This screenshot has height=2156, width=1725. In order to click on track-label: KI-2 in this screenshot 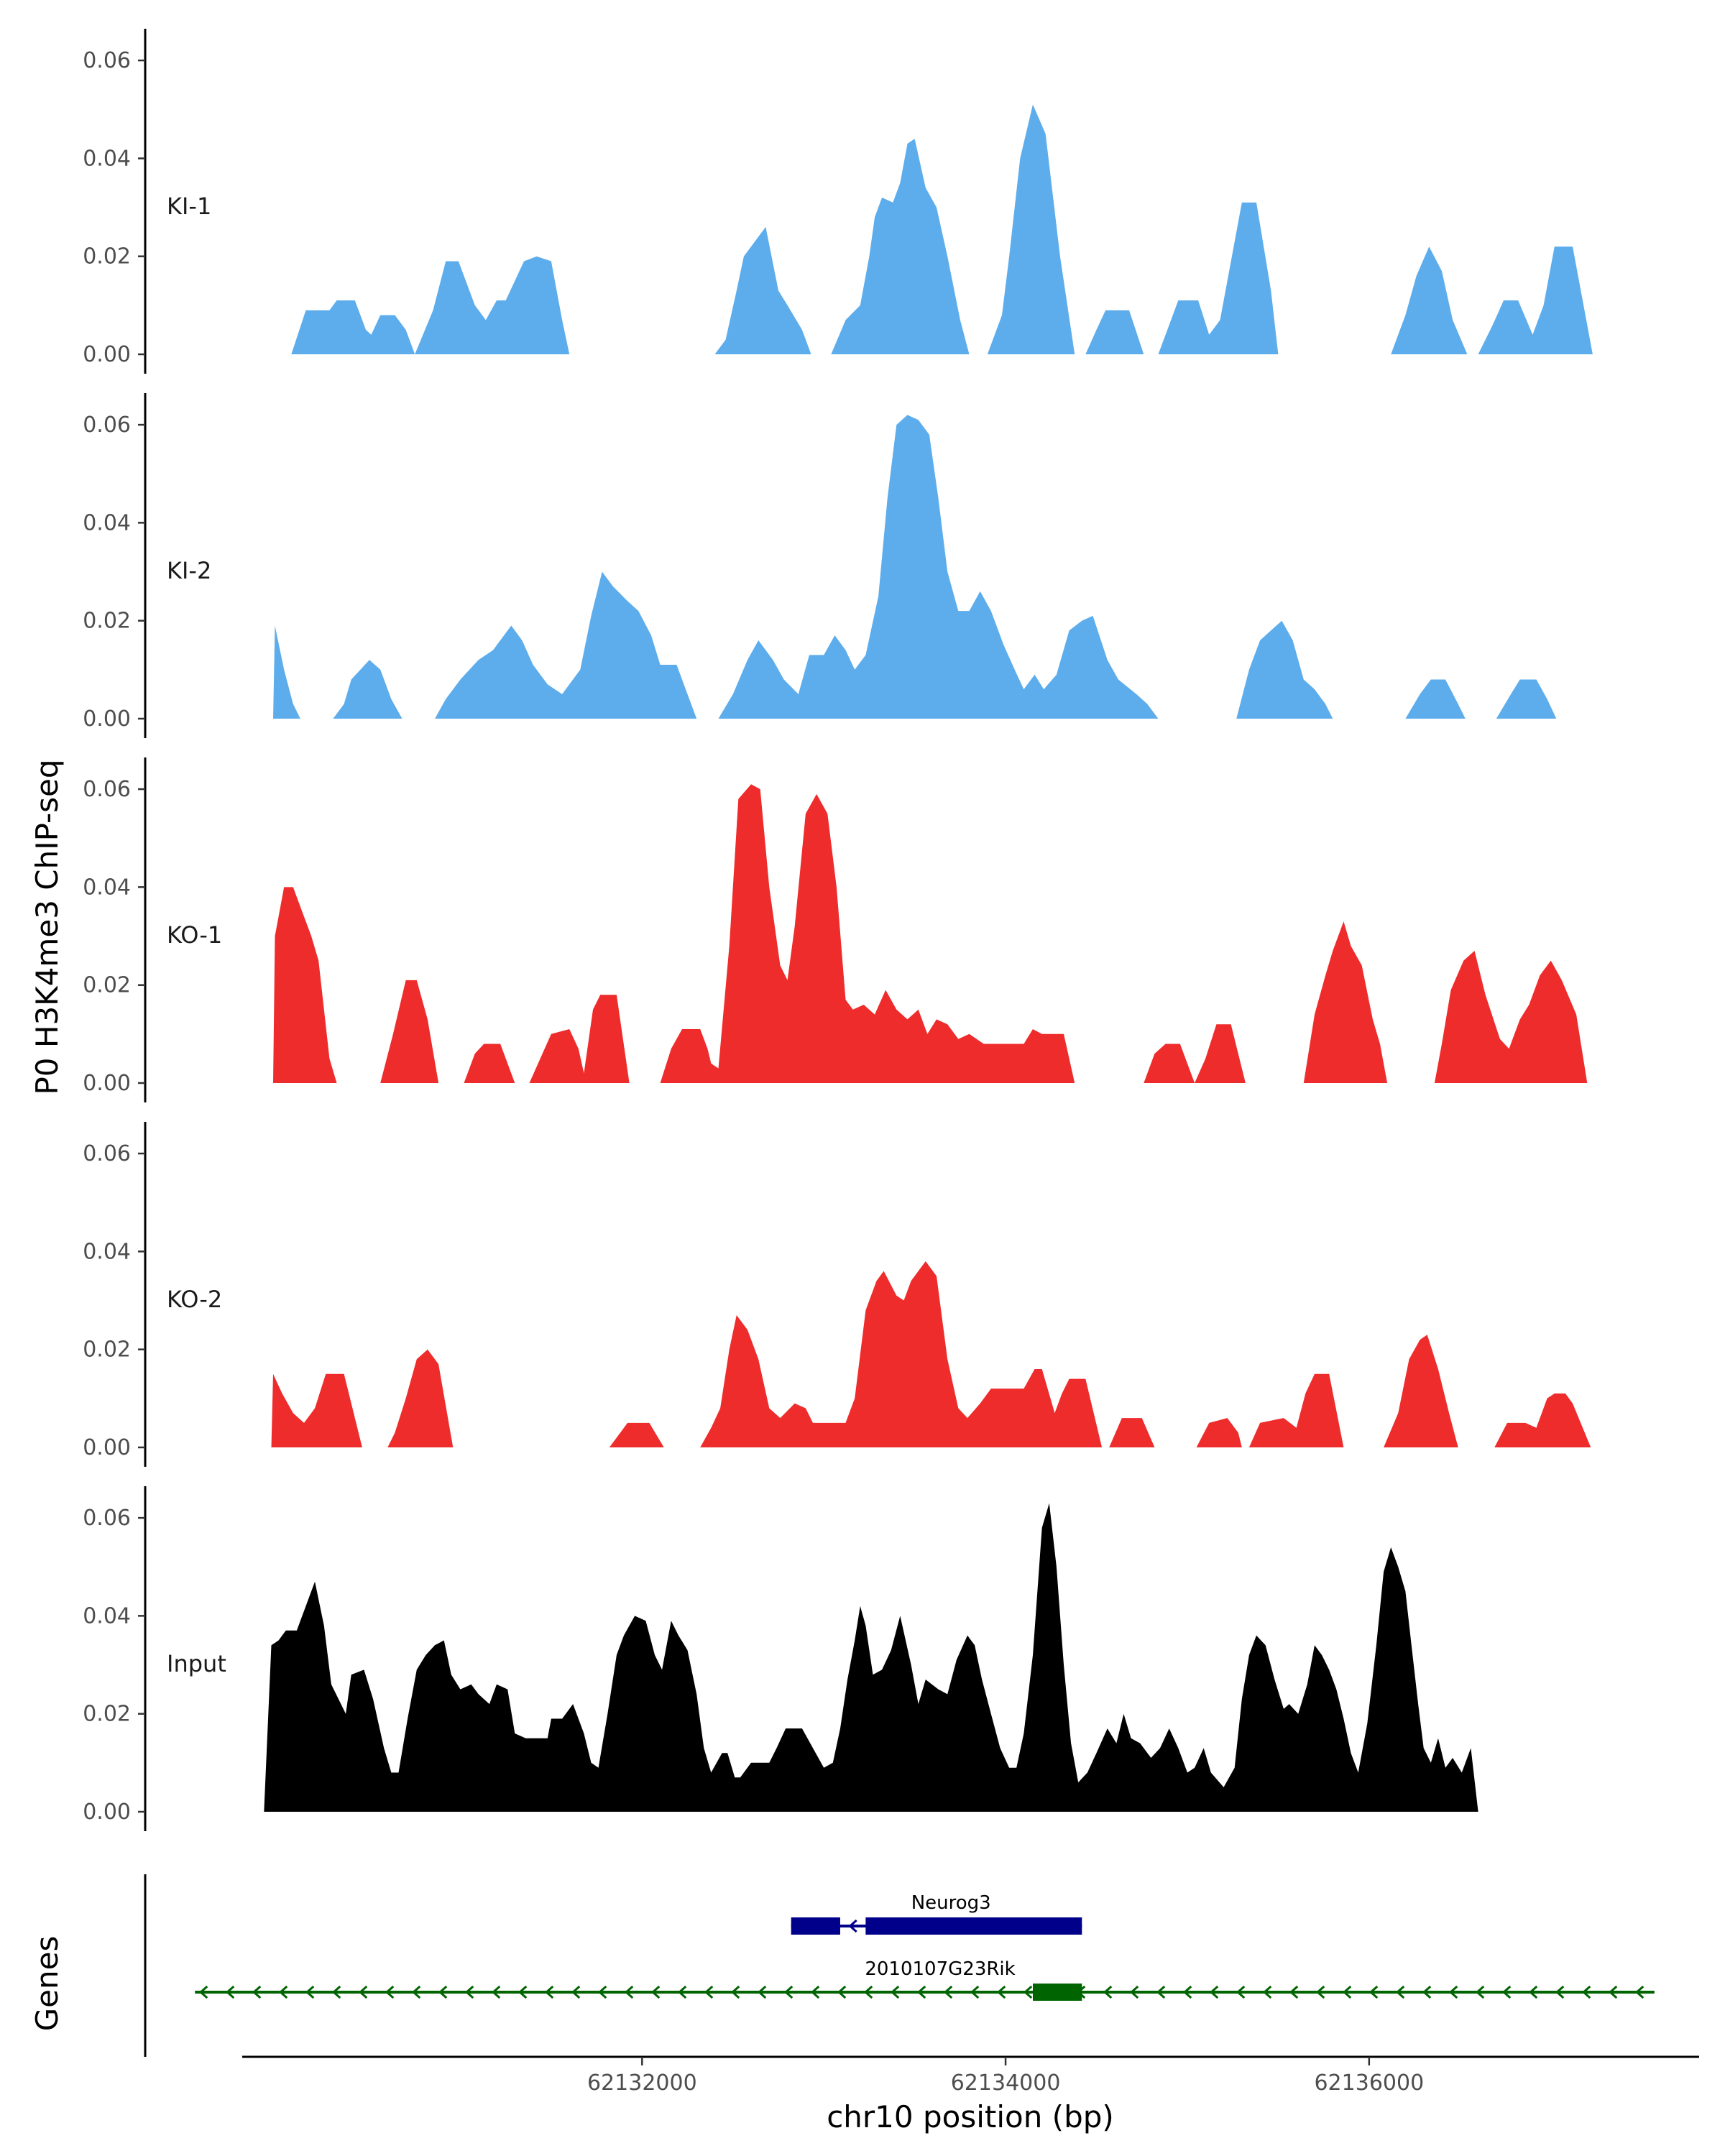, I will do `click(189, 570)`.